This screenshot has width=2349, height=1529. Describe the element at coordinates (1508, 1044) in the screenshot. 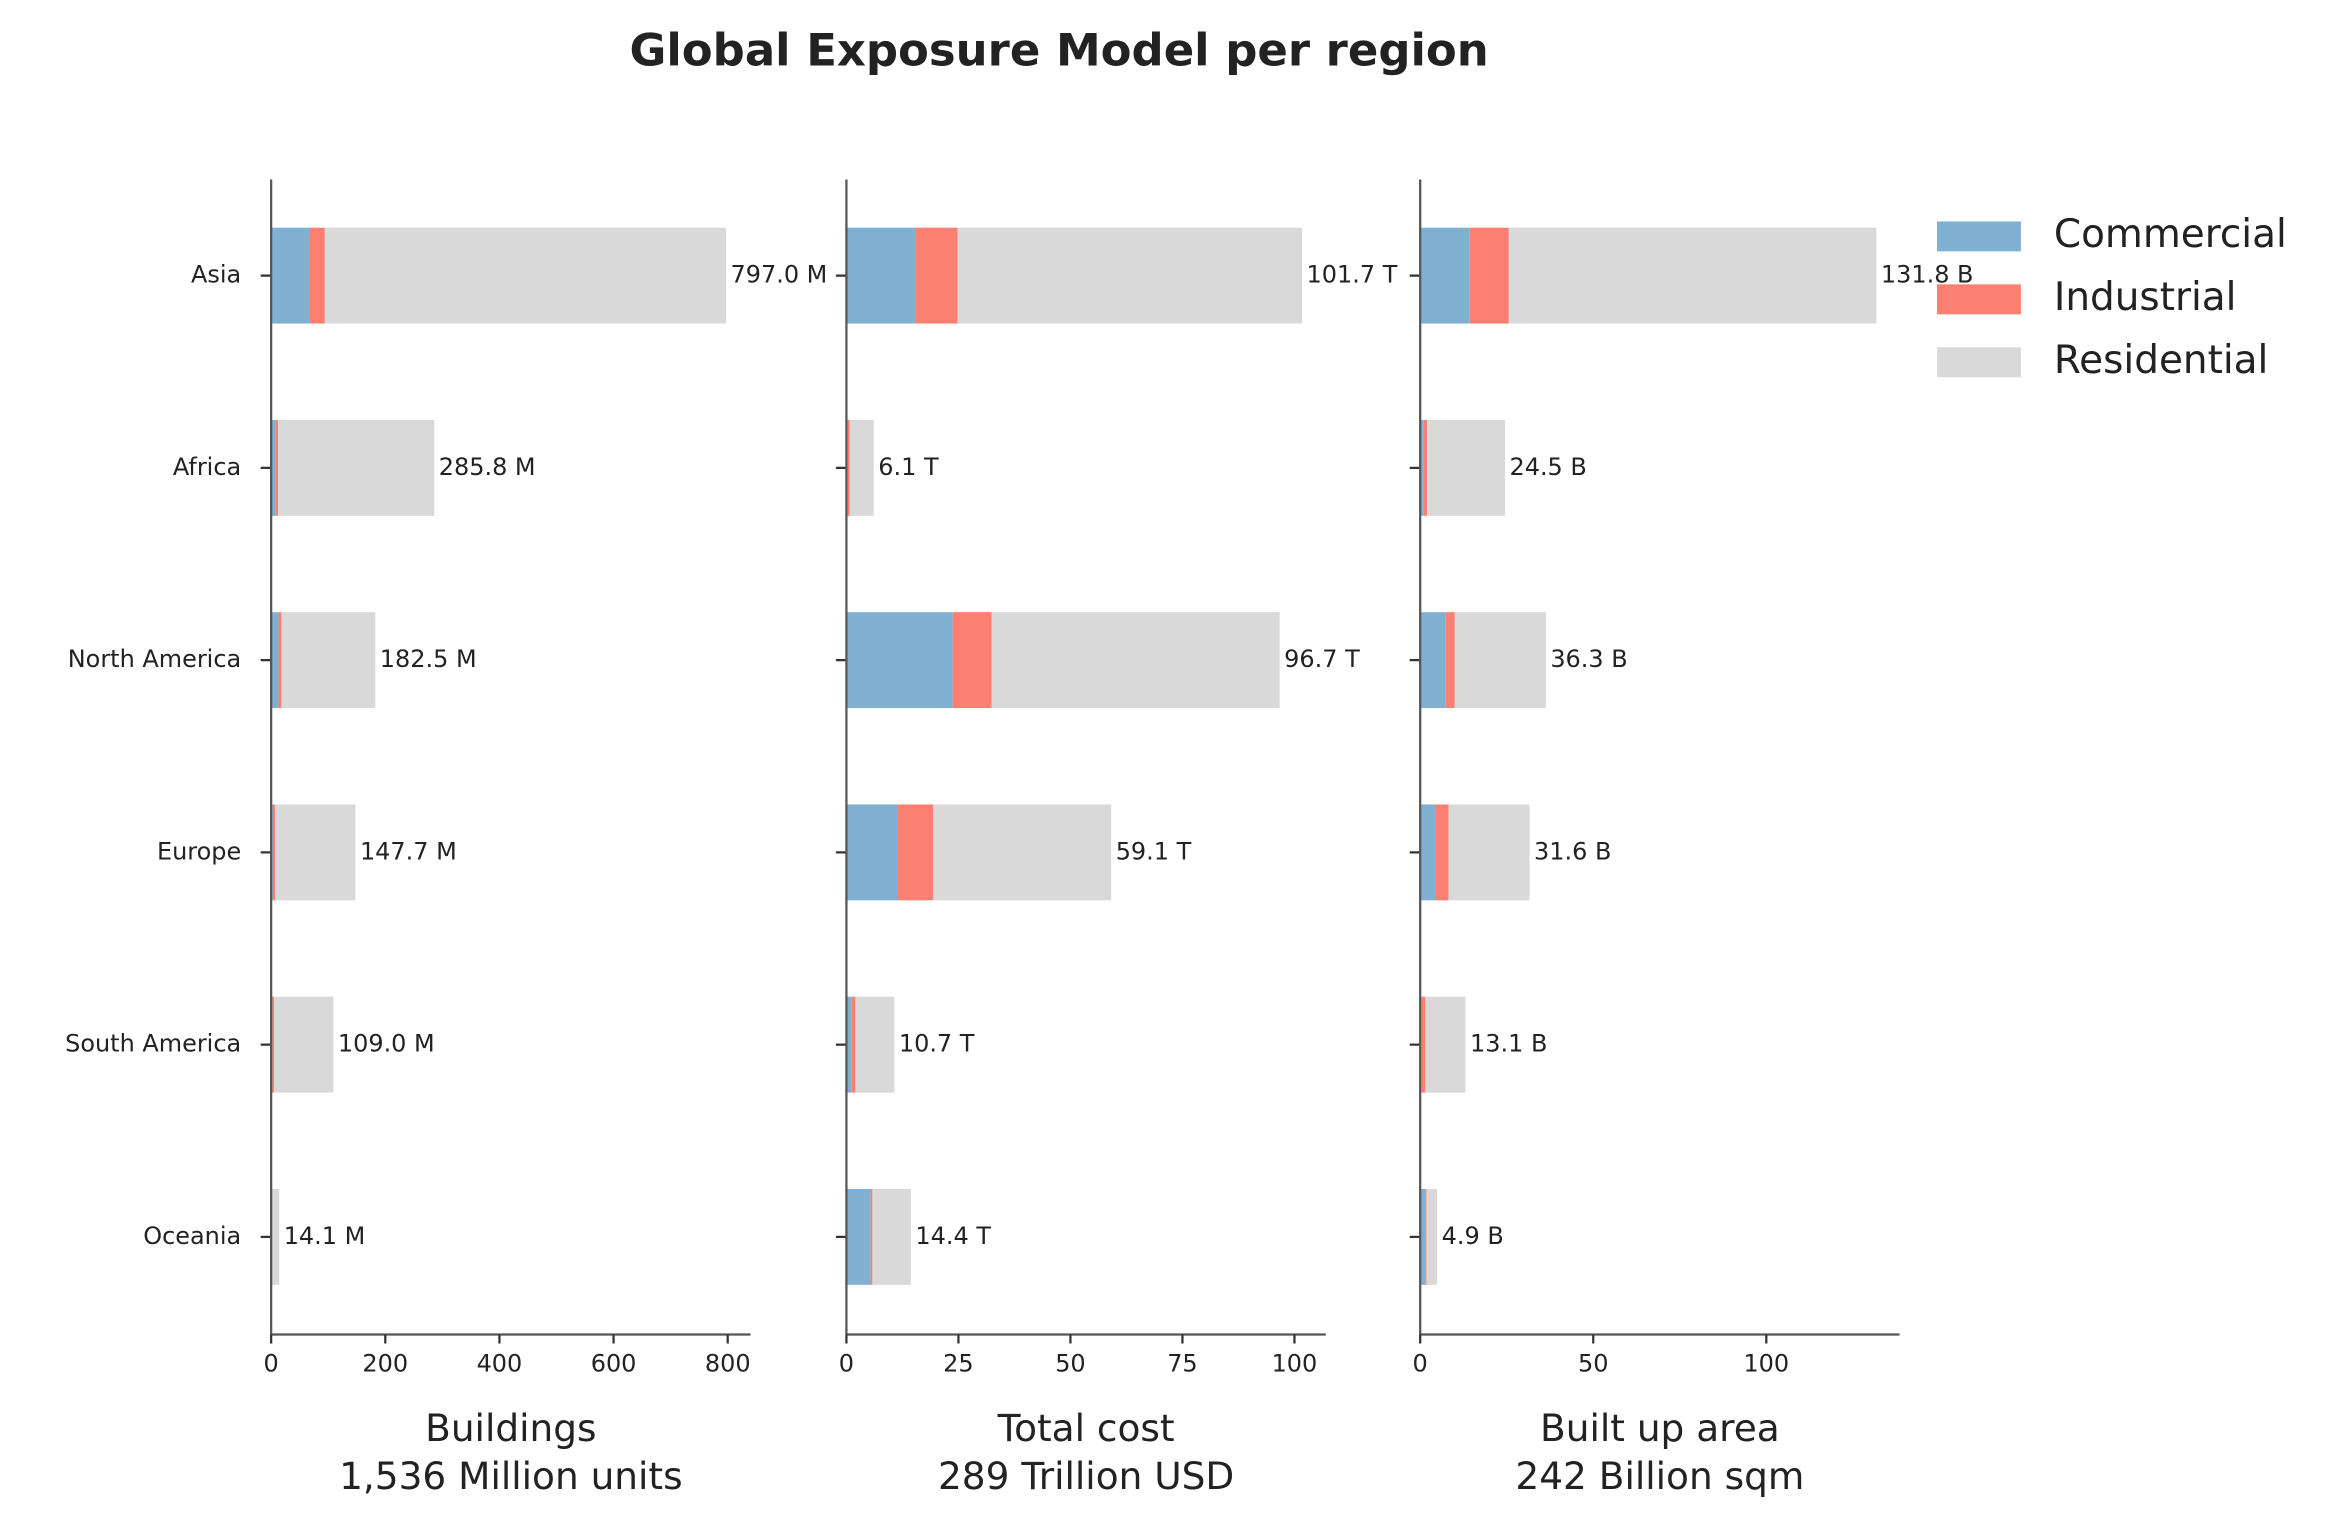

I see `value-label: 13.1 B` at that location.